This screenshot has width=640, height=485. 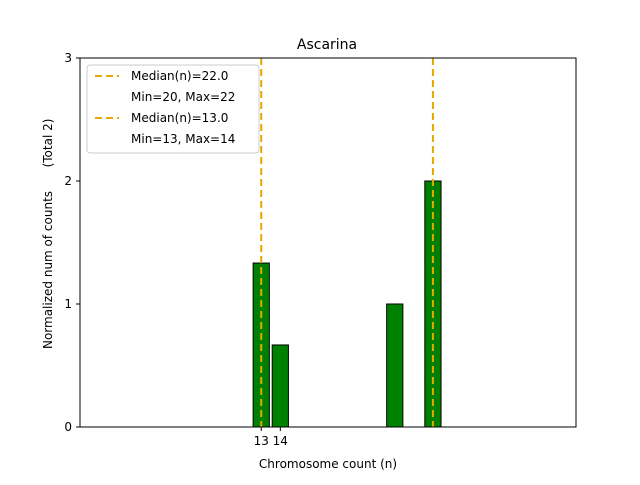 I want to click on x-axis-ticks: 13 14, so click(x=271, y=437).